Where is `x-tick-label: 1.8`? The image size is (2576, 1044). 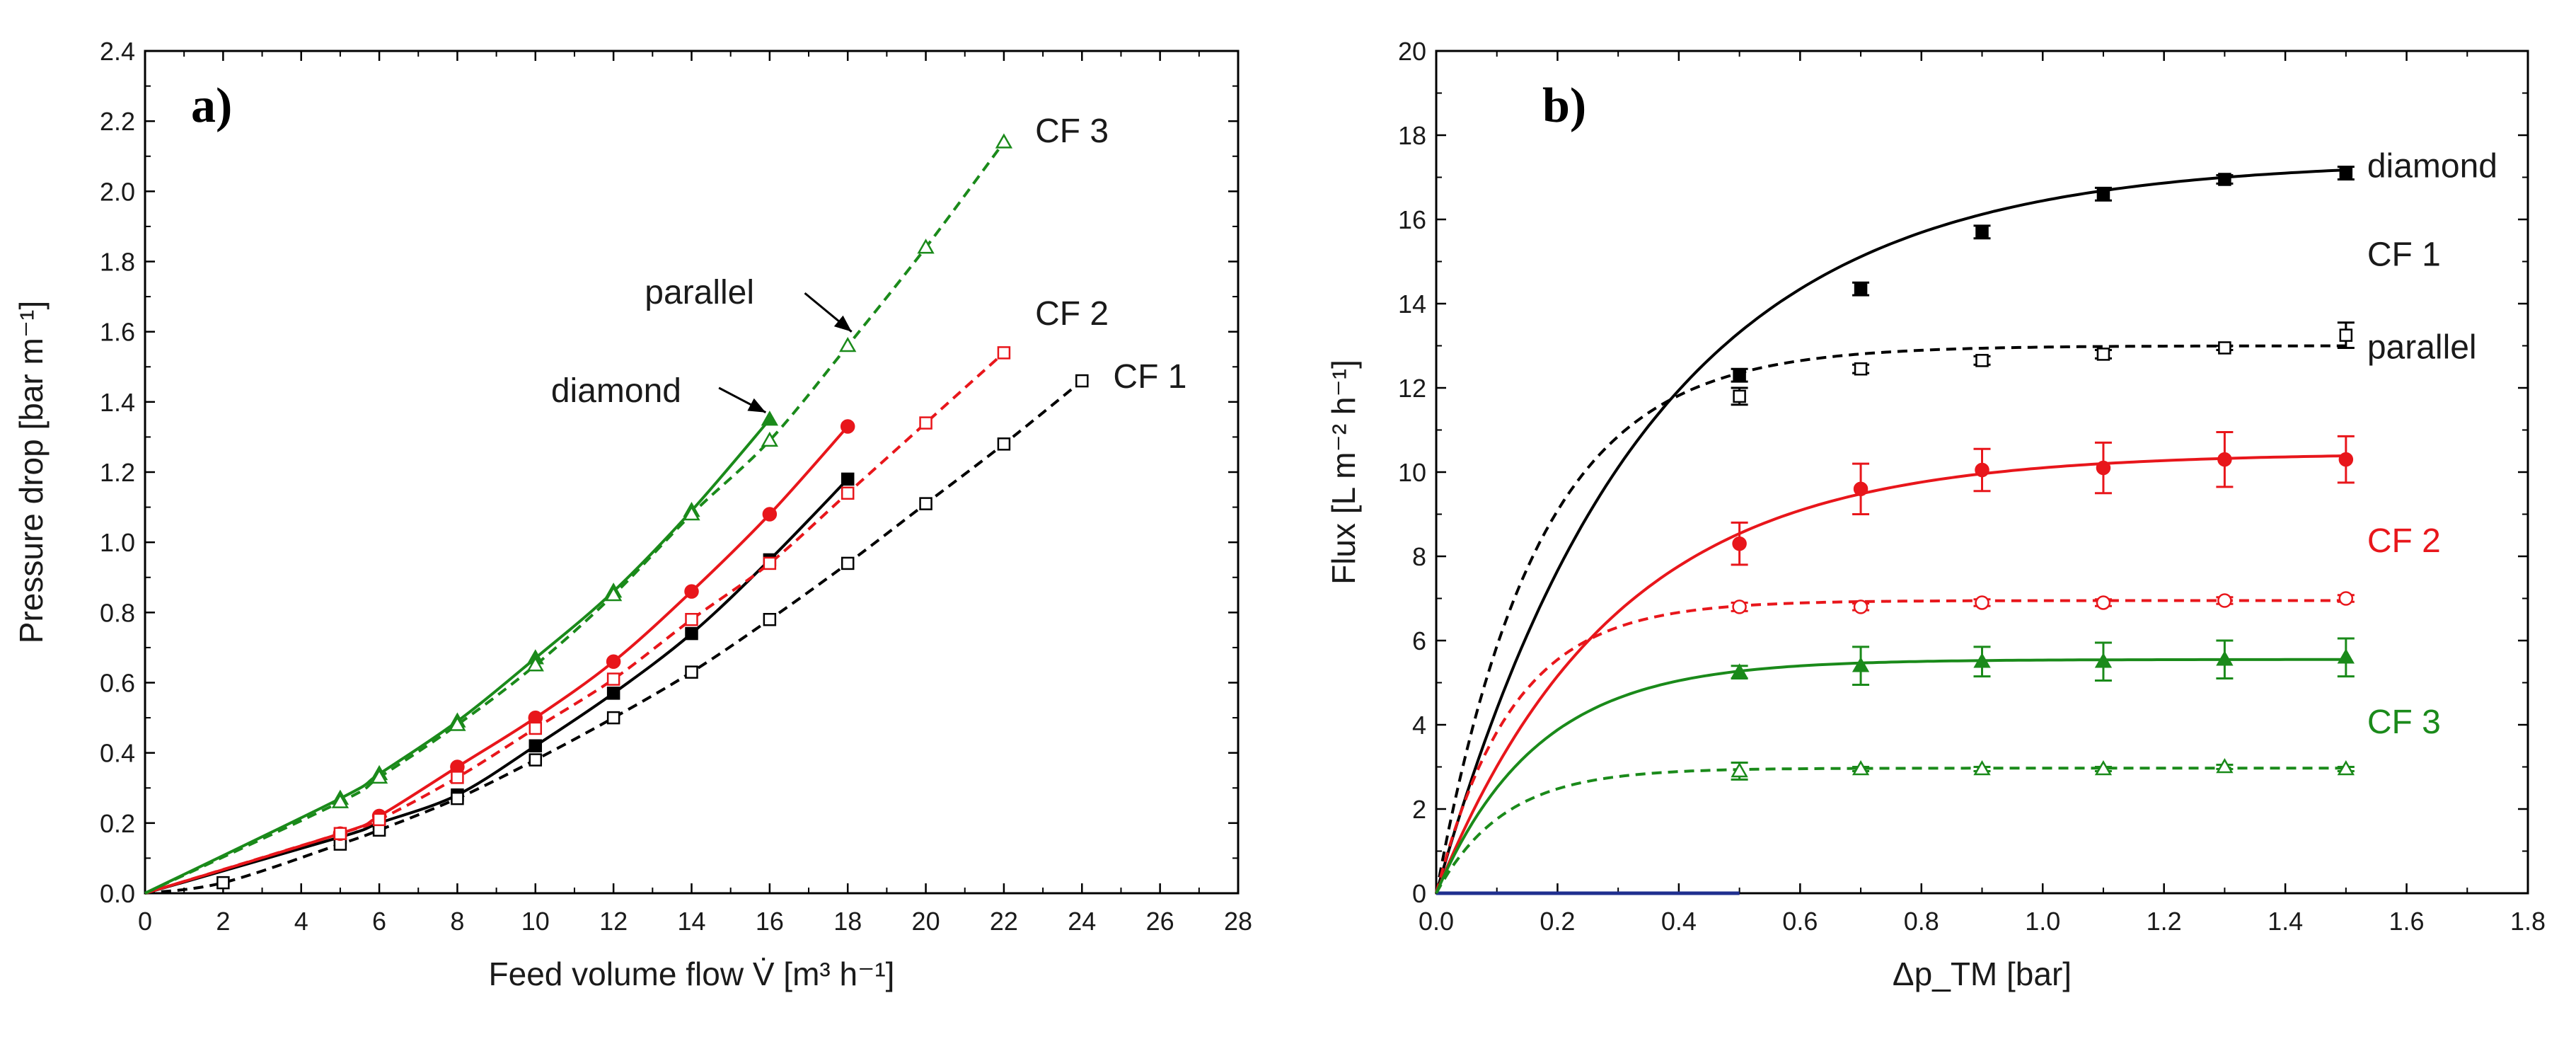 x-tick-label: 1.8 is located at coordinates (2528, 922).